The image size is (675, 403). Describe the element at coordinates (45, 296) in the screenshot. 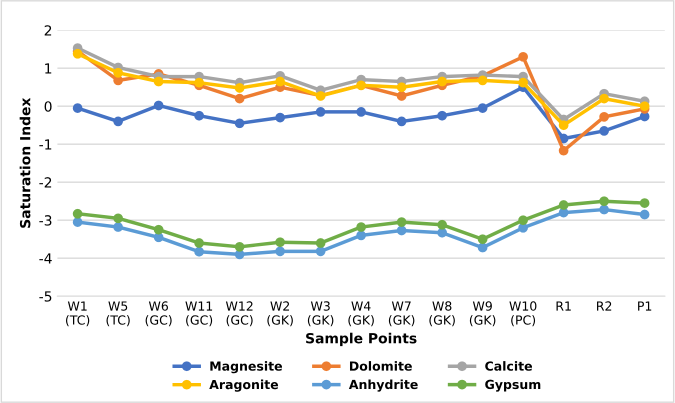

I see `y-tick-label: -5` at that location.